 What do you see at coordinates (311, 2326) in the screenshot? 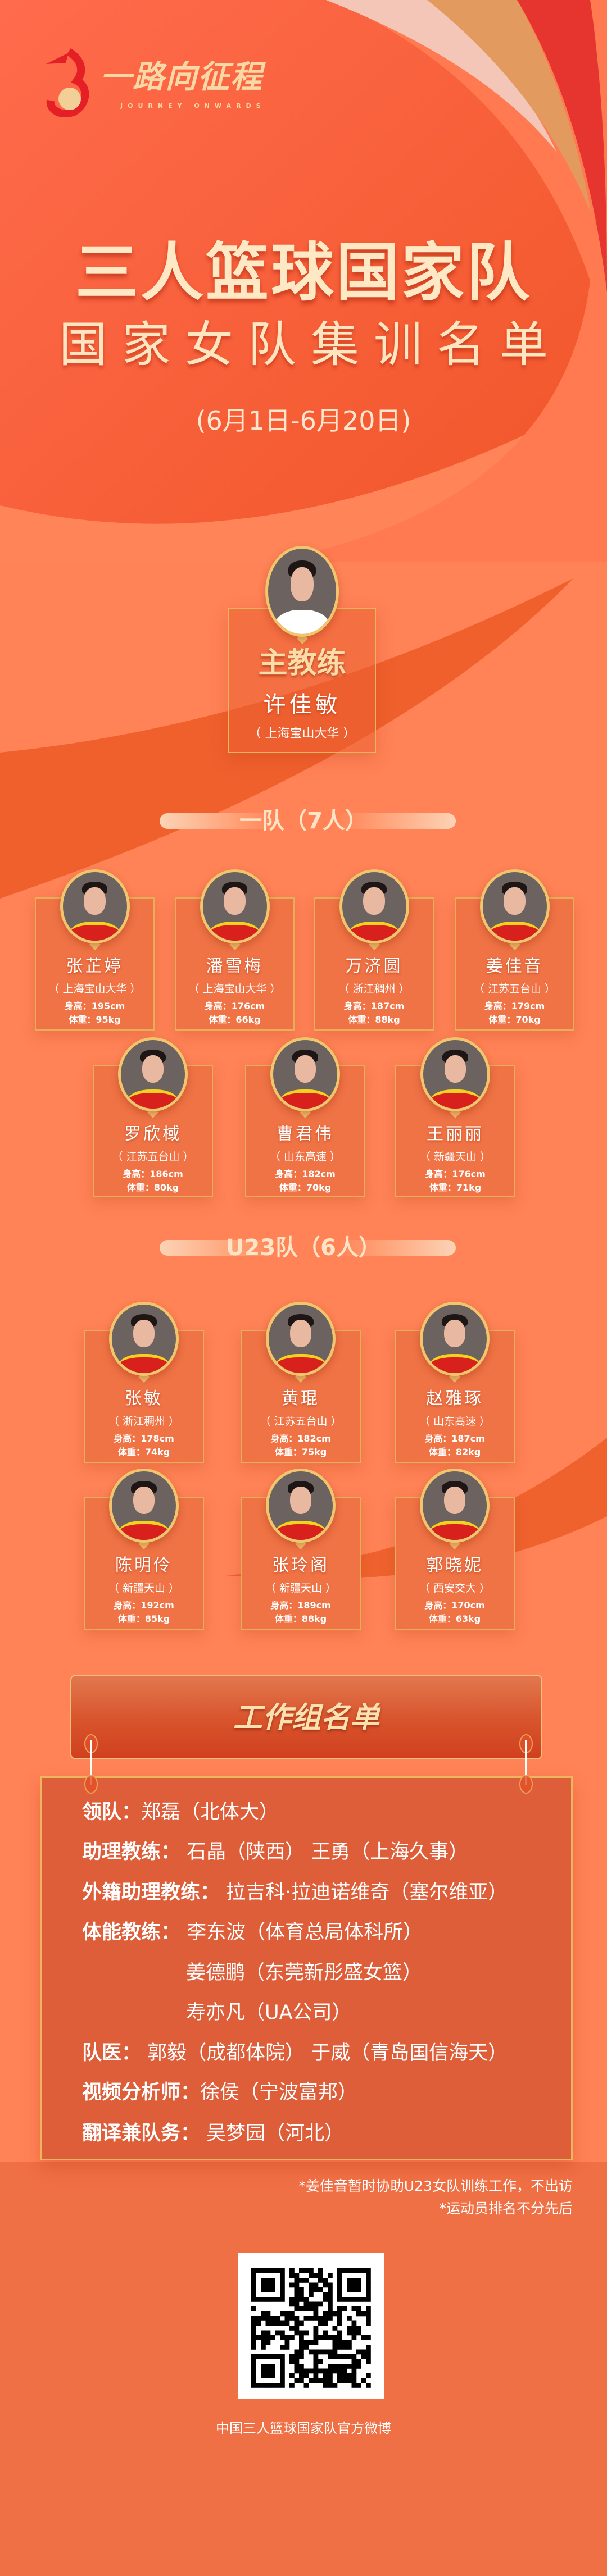
I see `qr-code` at bounding box center [311, 2326].